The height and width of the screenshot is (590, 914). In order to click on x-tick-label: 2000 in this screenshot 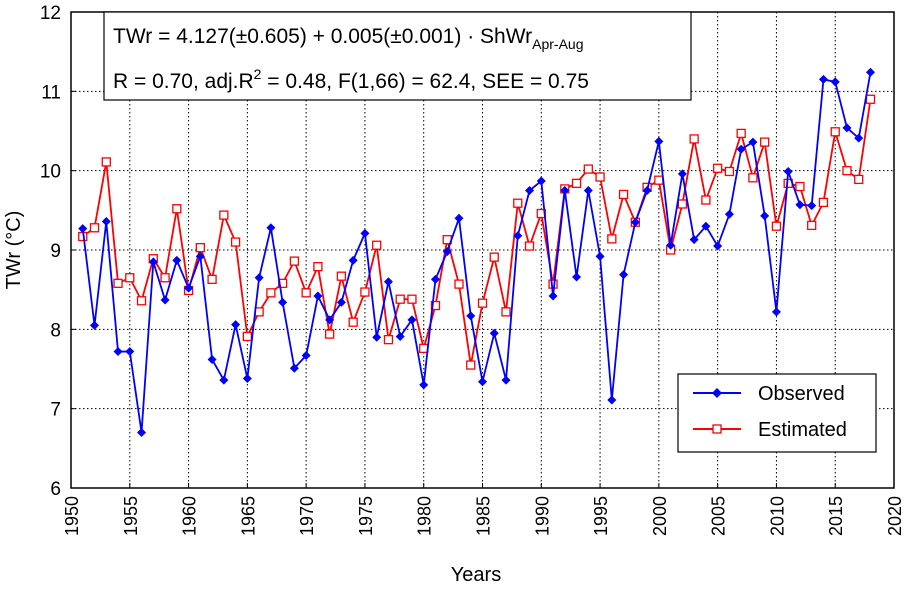, I will do `click(660, 516)`.